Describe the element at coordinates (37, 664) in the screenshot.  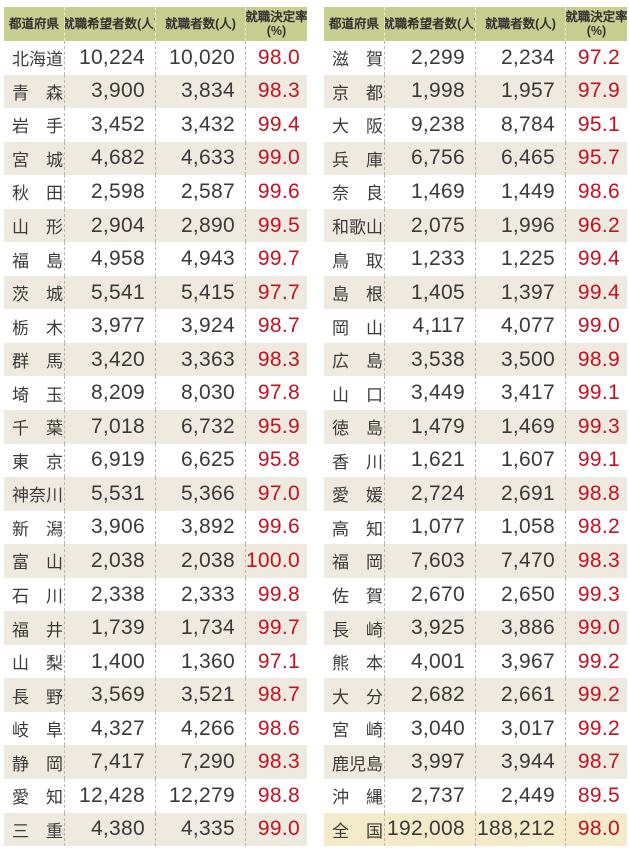
I see `prefecture-cell: 山 梨` at that location.